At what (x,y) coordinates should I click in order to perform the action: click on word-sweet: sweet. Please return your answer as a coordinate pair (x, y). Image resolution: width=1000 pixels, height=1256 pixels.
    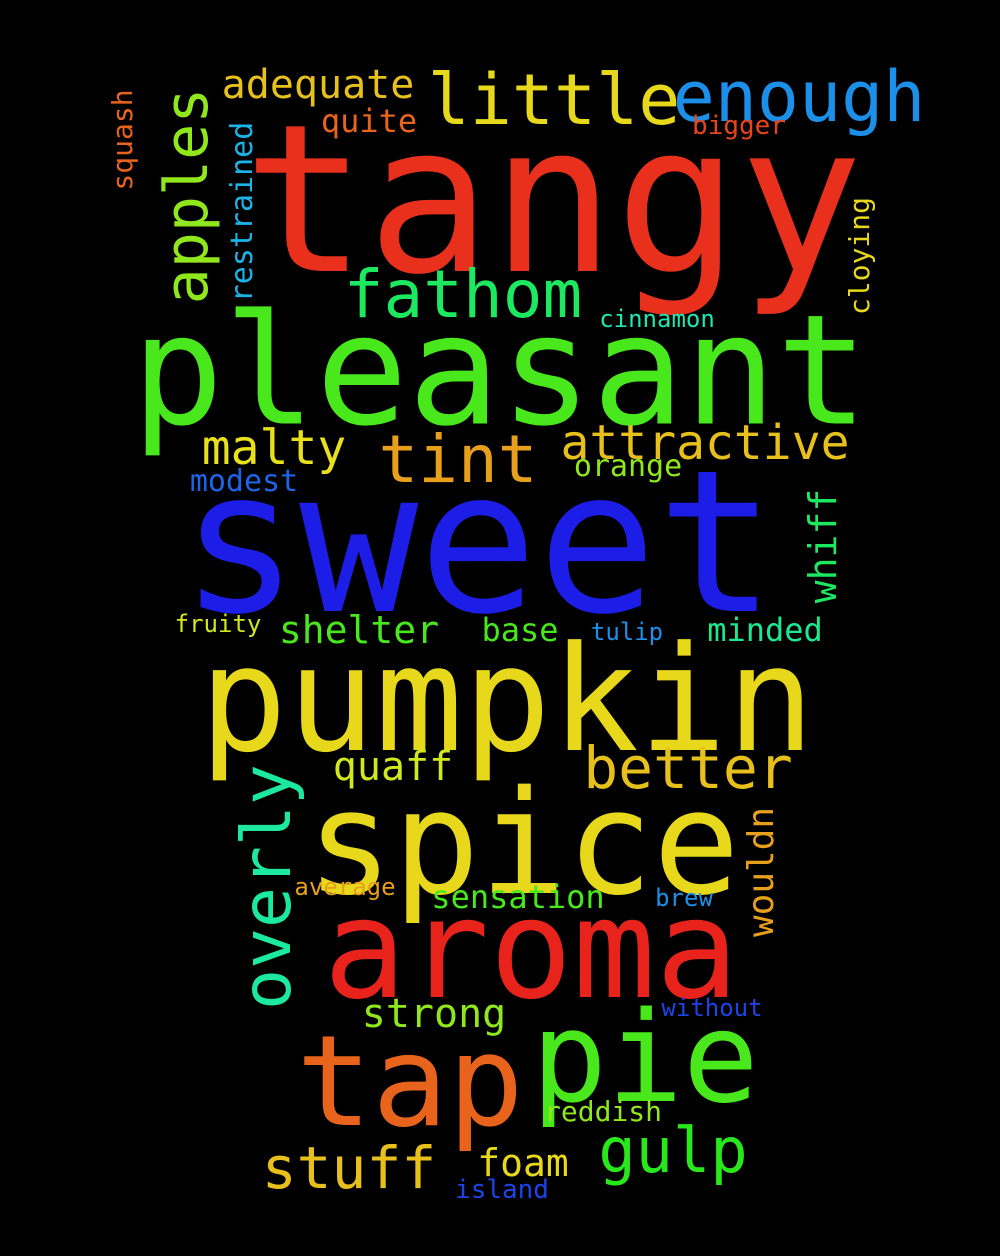
    Looking at the image, I should click on (478, 542).